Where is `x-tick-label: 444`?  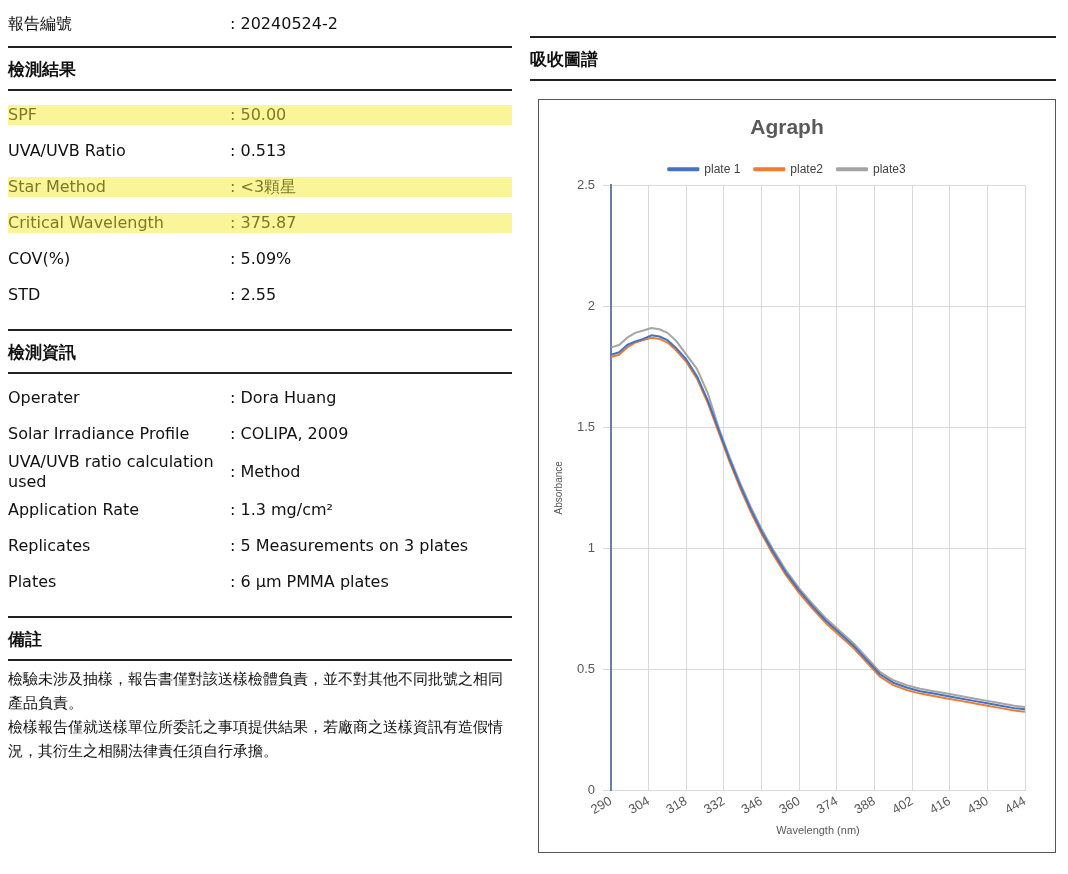
x-tick-label: 444 is located at coordinates (1015, 804).